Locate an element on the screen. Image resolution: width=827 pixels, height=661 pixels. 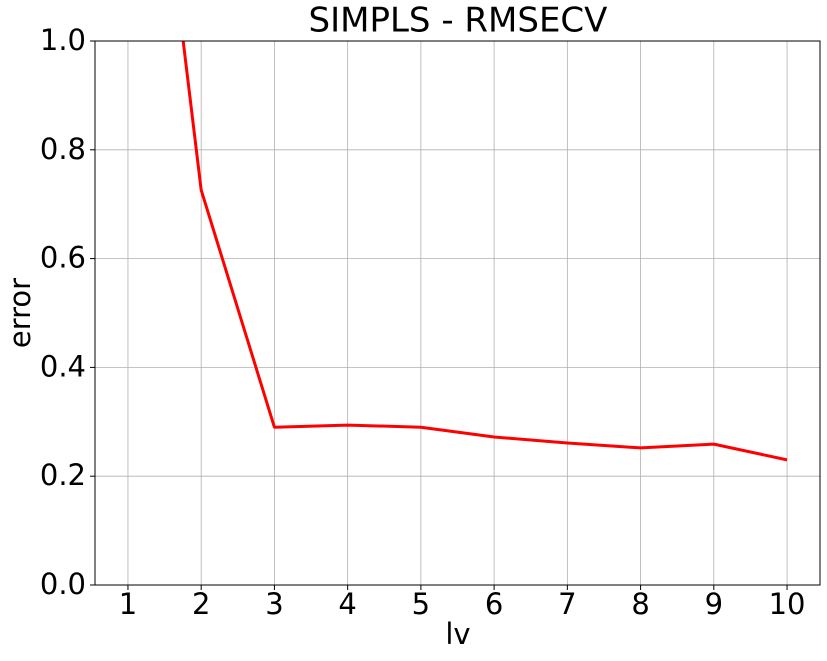
x-tick-label: 1 is located at coordinates (128, 604).